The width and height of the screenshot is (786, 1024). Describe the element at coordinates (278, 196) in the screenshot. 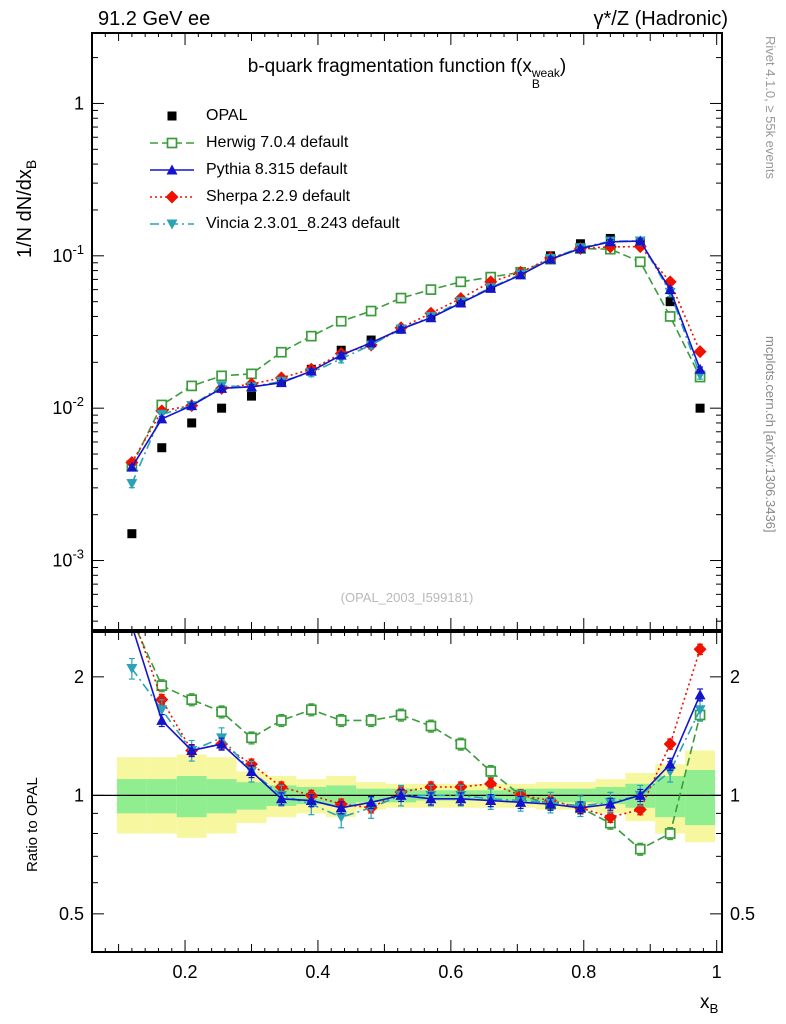

I see `legend-label: Sherpa 2.2.9 default` at that location.